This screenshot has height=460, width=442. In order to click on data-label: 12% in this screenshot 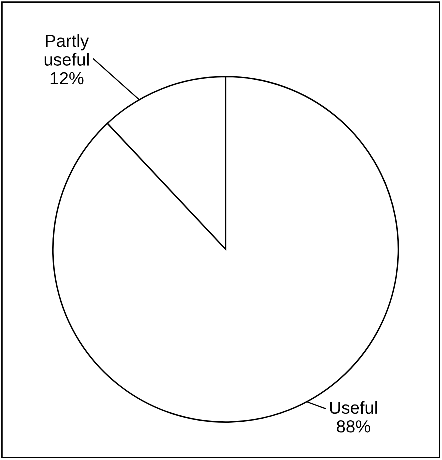, I will do `click(67, 78)`.